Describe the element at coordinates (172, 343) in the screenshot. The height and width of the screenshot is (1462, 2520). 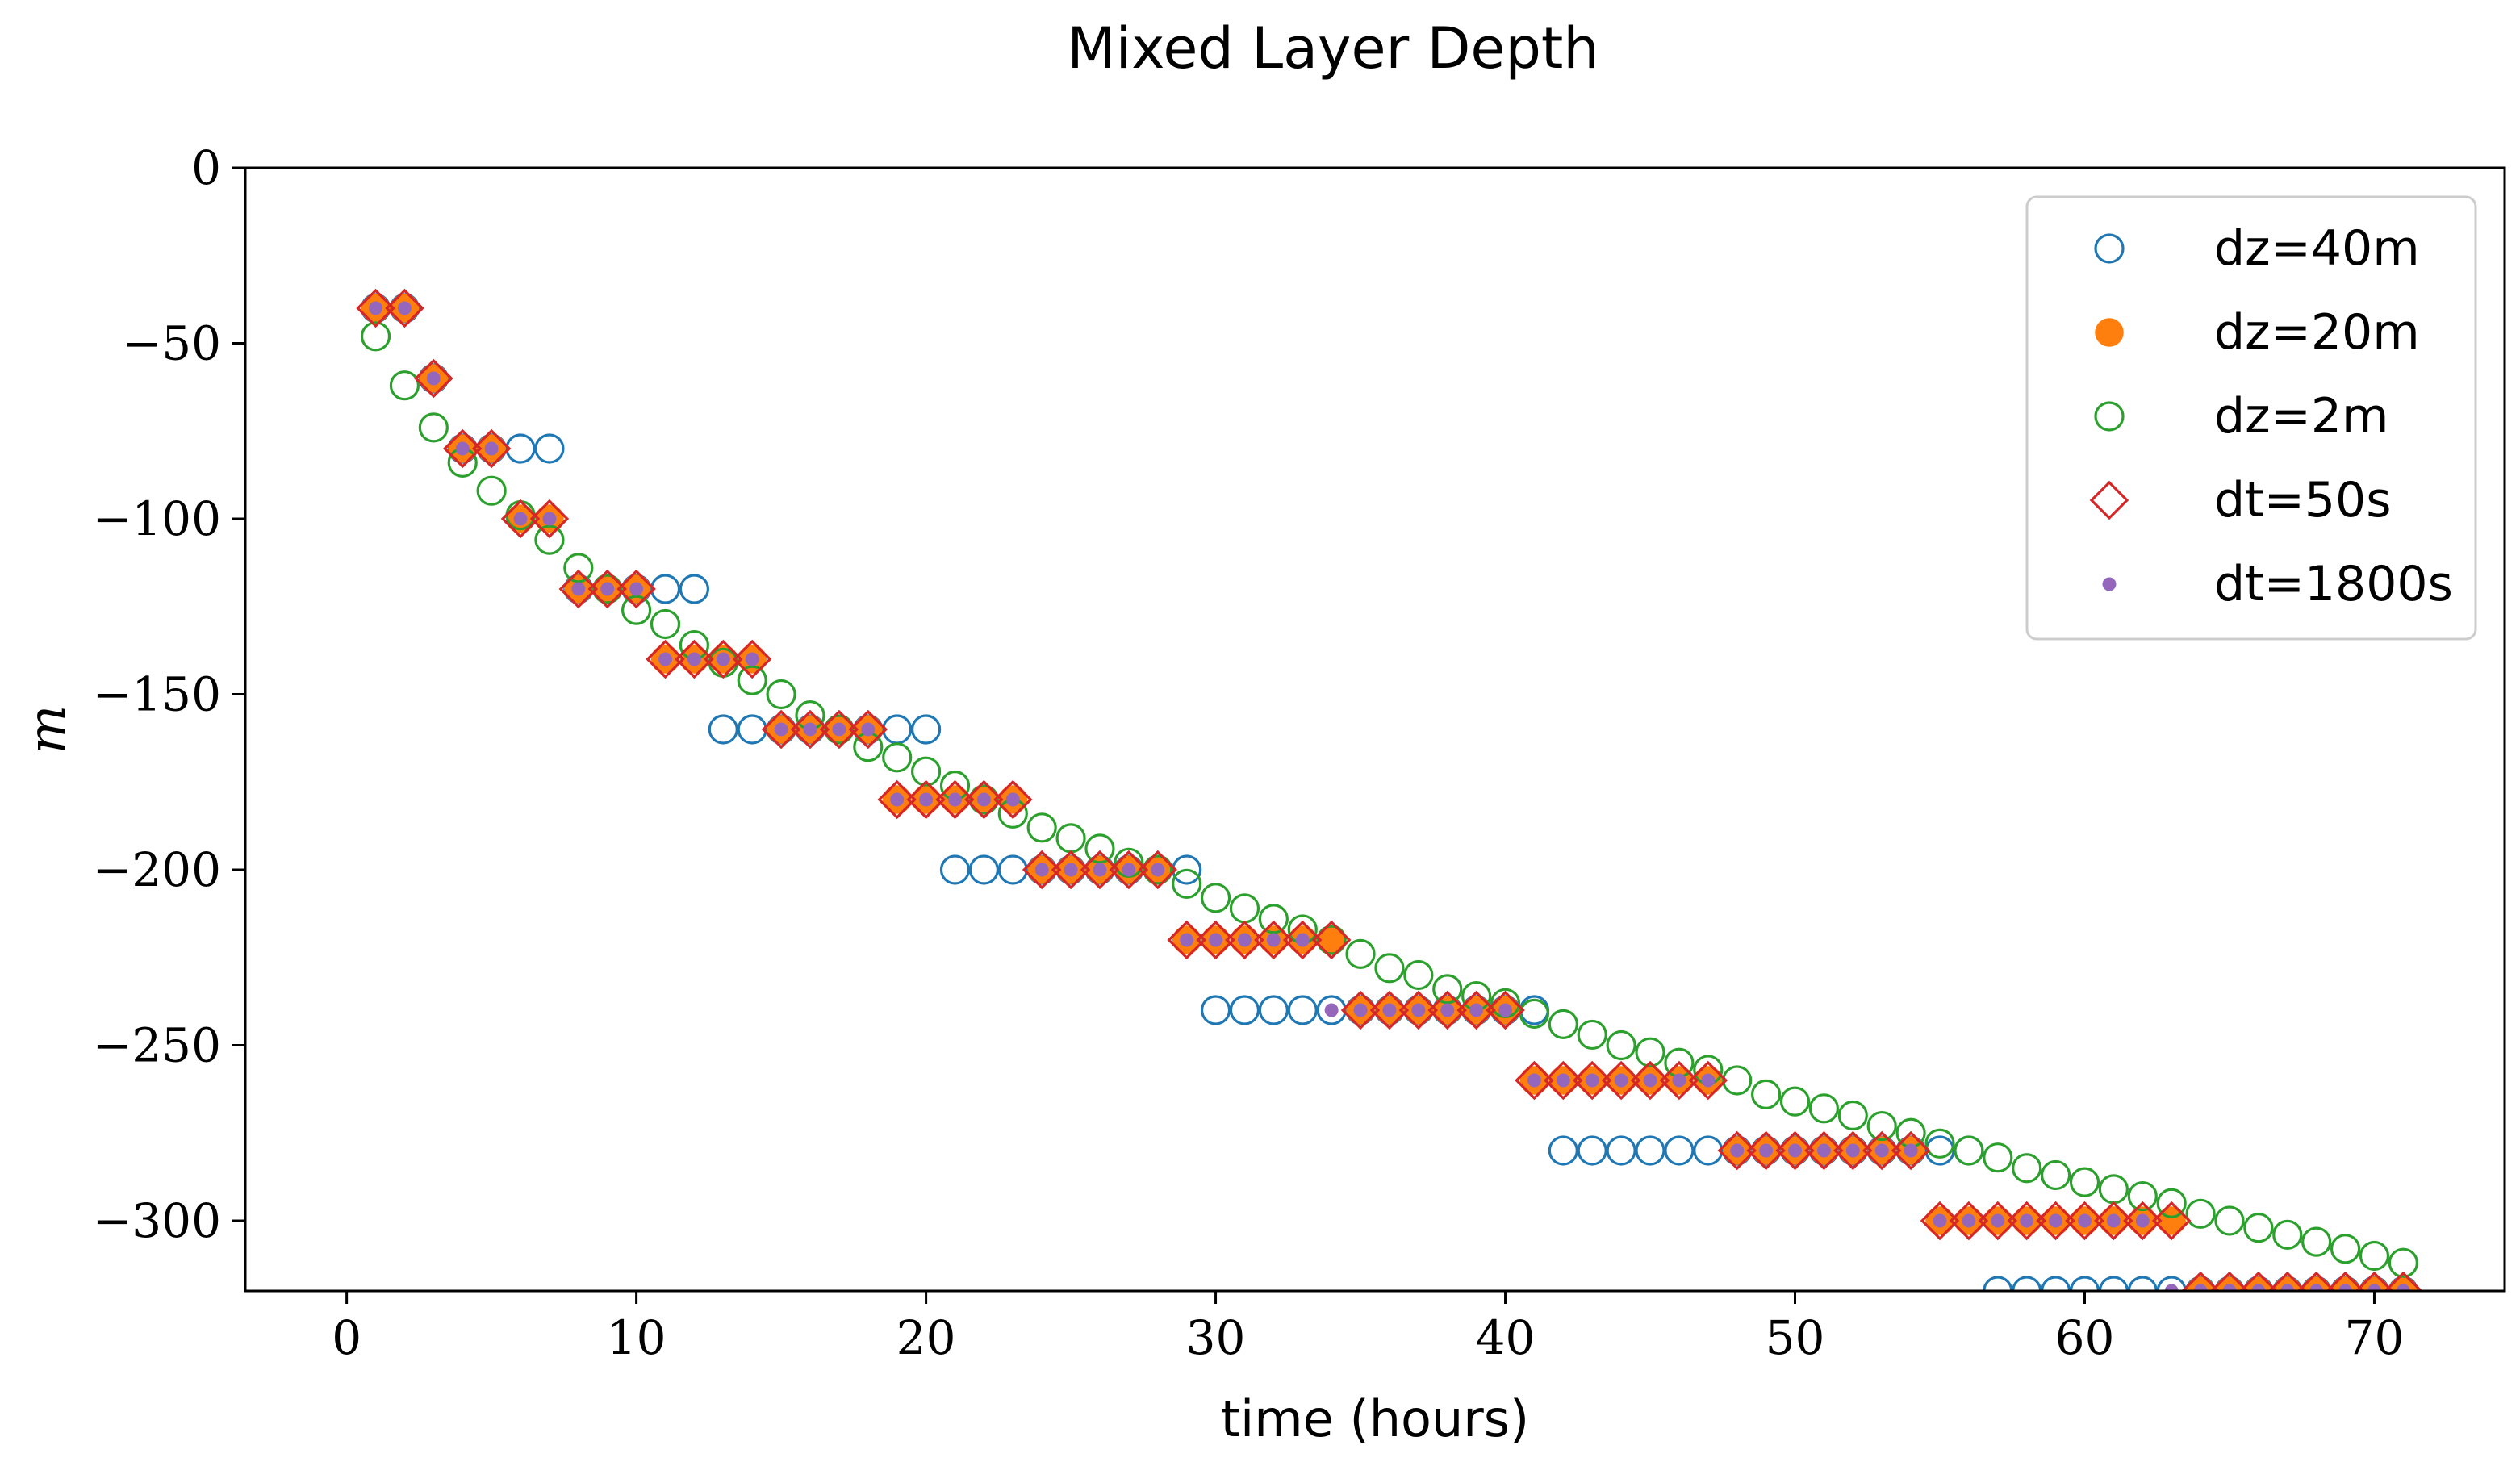
I see `y-tick-label: −50` at that location.